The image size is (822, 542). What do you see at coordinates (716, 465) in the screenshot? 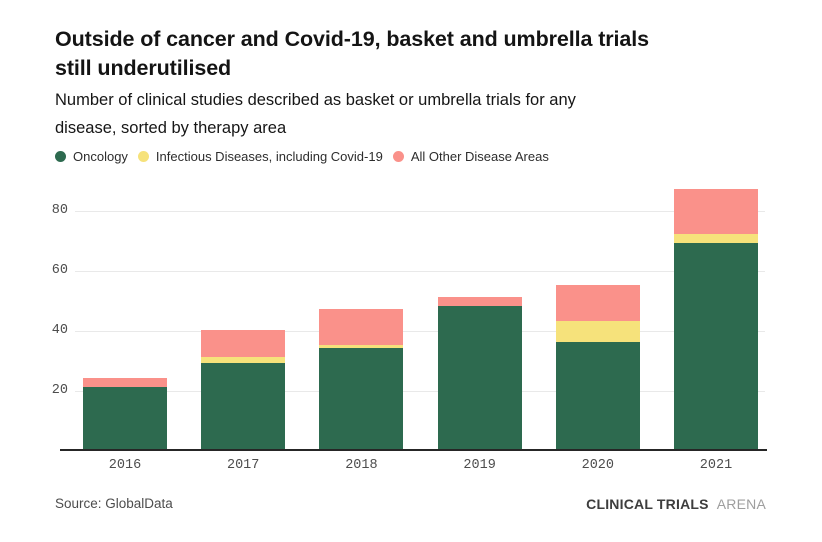
I see `x-axis-tick-2021: 2021` at bounding box center [716, 465].